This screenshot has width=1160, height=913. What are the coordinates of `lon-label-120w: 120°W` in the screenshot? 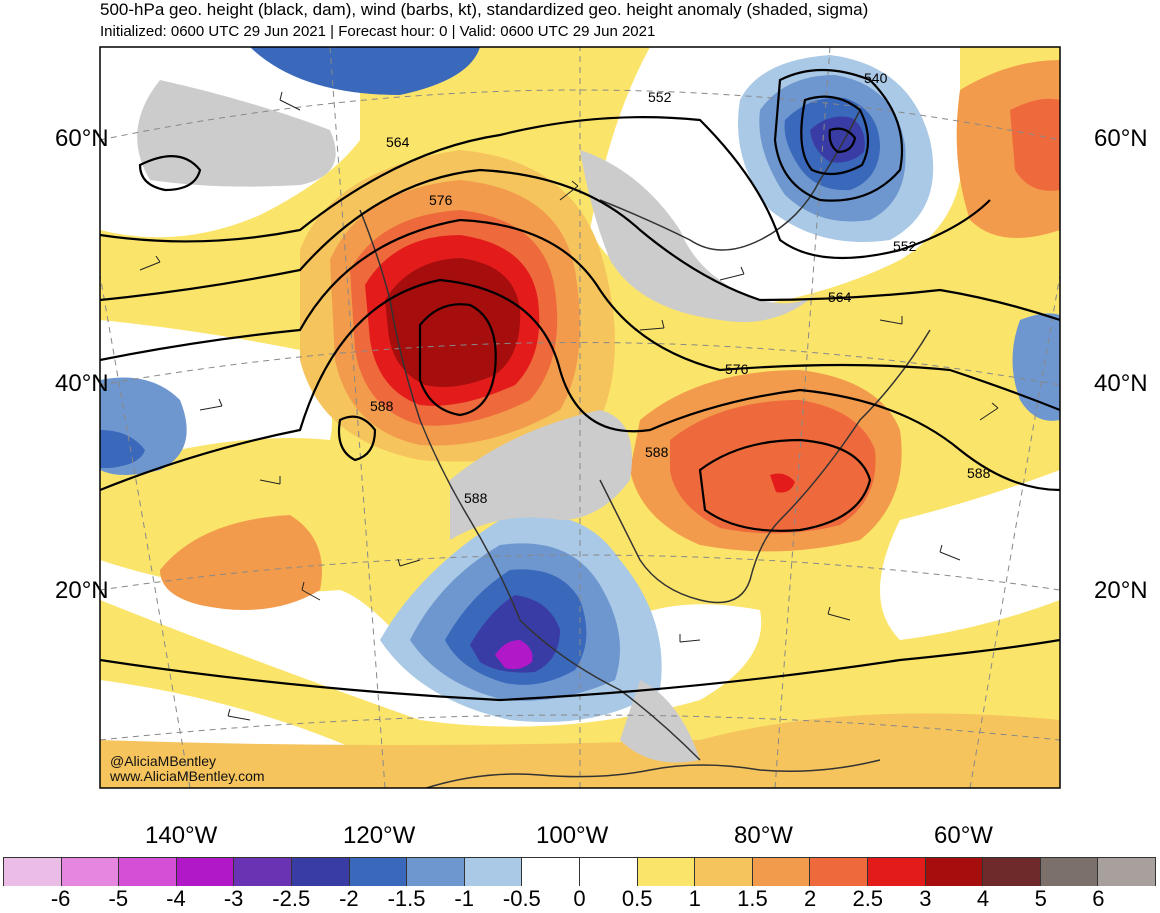 It's located at (379, 835).